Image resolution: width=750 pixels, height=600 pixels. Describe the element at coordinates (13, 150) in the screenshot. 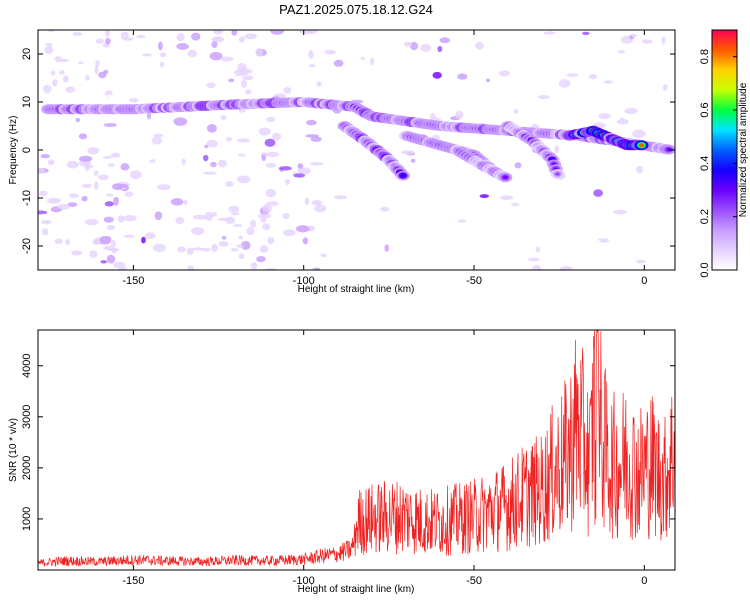

I see `spectrogram-ylabel: Frequency (Hz)` at that location.